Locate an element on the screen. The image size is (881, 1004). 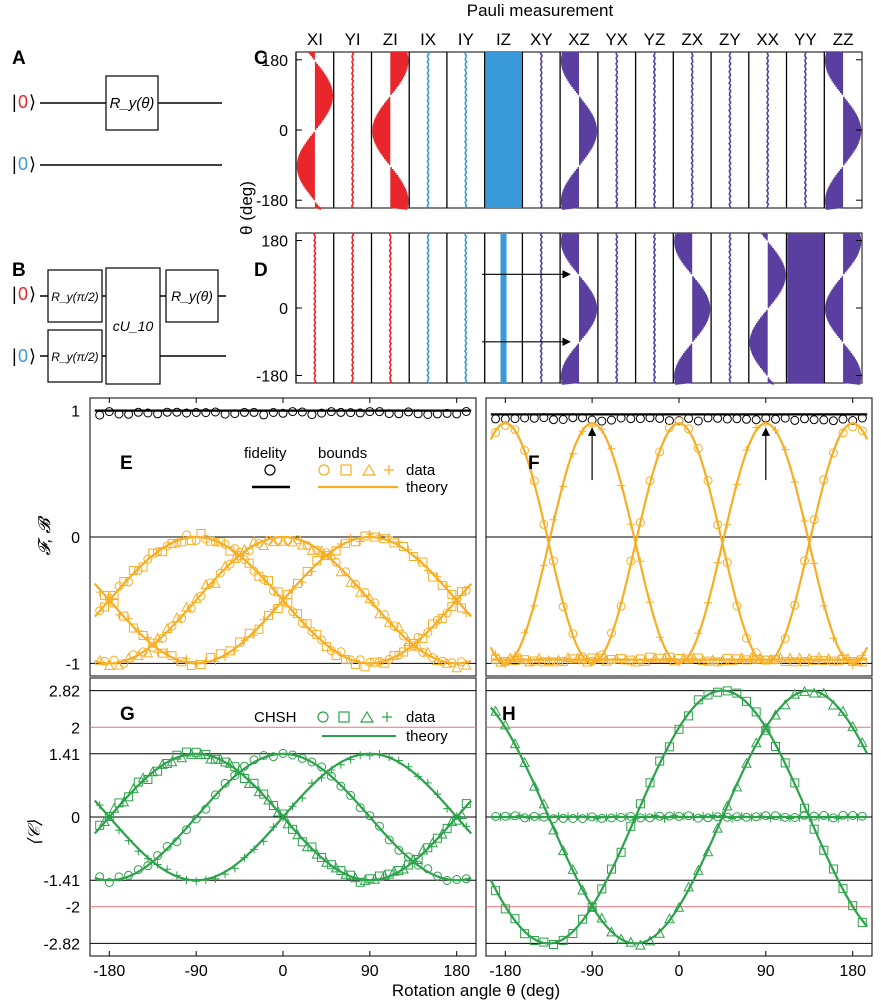
pauli-label-ix: IX is located at coordinates (428, 39).